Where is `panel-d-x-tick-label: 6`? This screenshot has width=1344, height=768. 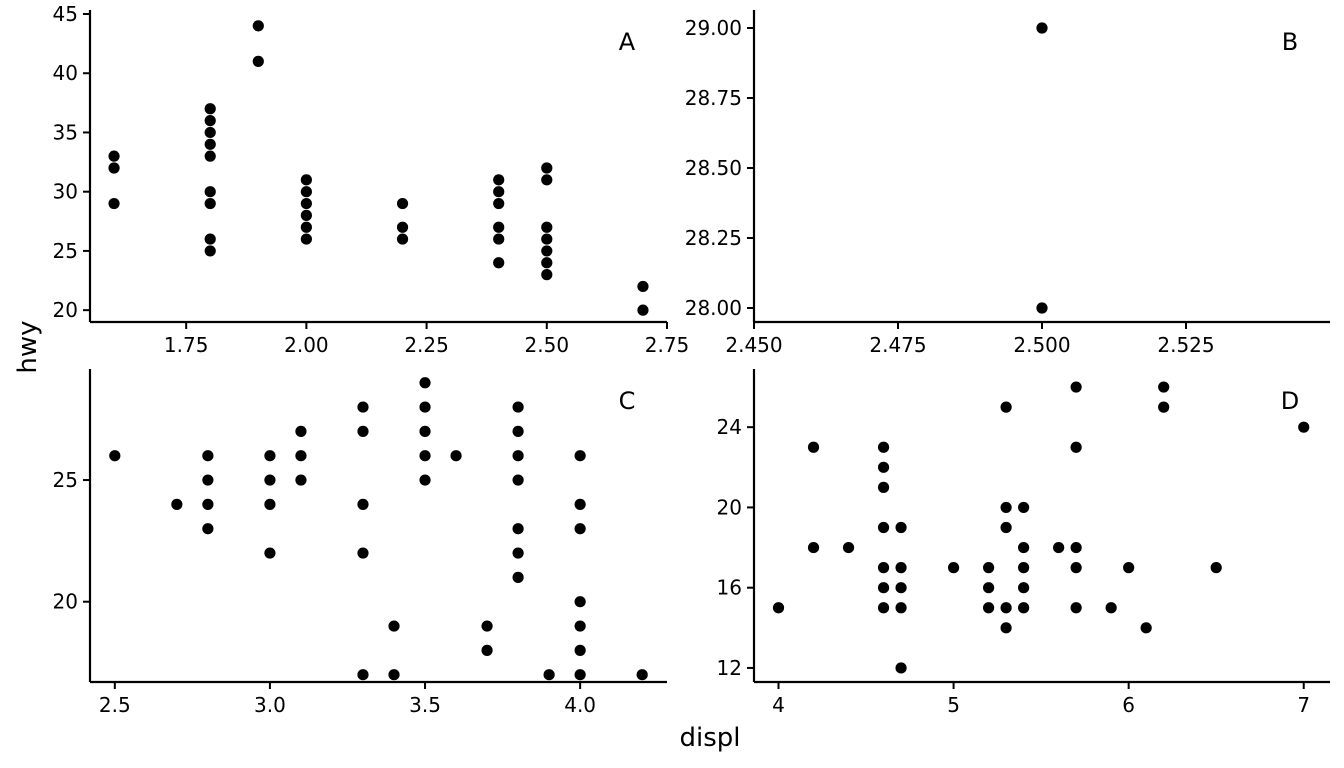 panel-d-x-tick-label: 6 is located at coordinates (1128, 705).